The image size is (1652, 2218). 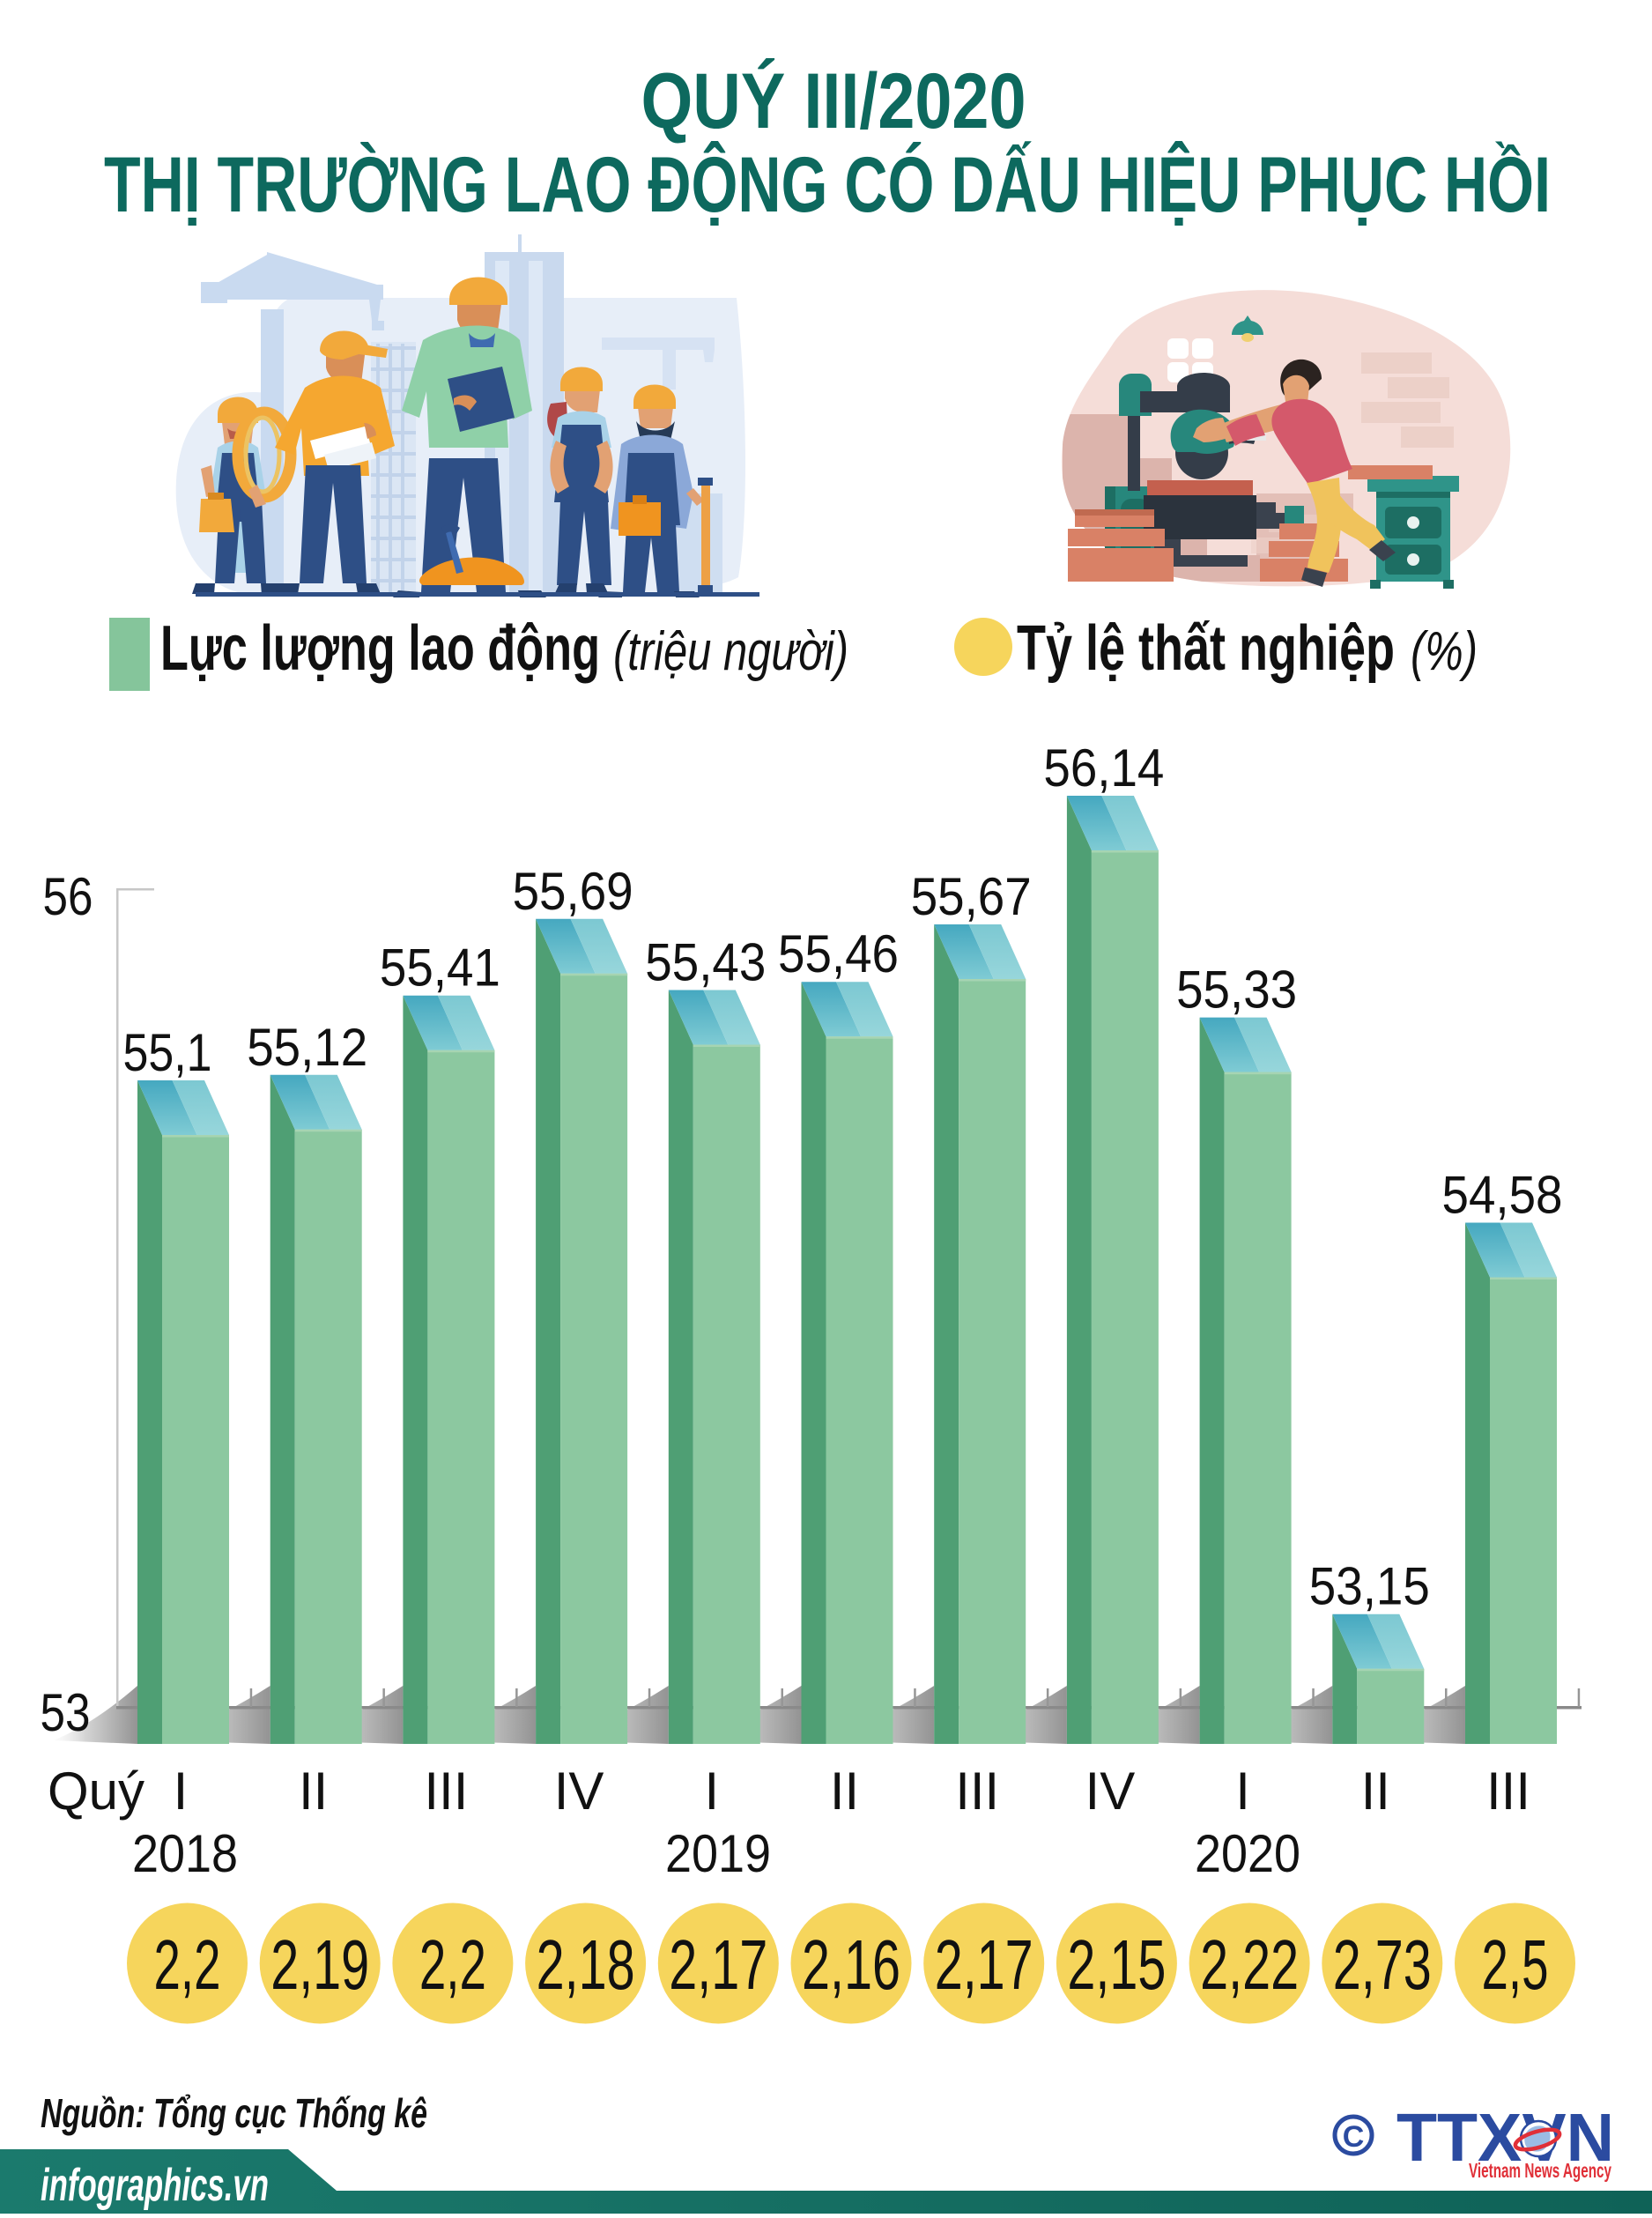 What do you see at coordinates (827, 184) in the screenshot?
I see `svg-text:THỊ TRƯỜNG LAO ĐỘNG CÓ DẤU HIỆ: THỊ TRƯỜNG LAO ĐỘNG CÓ DẤU HIỆU PHỤC HỒI` at bounding box center [827, 184].